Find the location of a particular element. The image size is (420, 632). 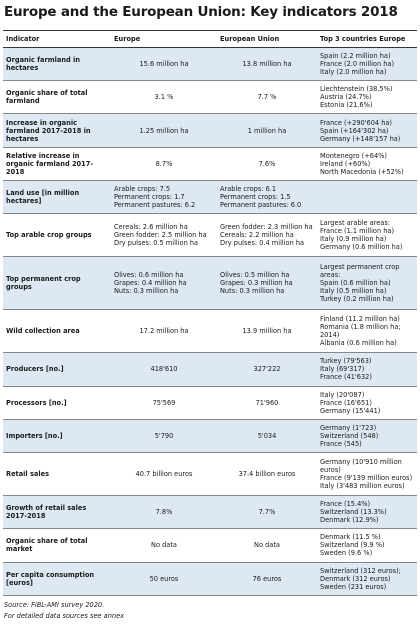

value-cell: 15.6 million ha is located at coordinates (164, 64).